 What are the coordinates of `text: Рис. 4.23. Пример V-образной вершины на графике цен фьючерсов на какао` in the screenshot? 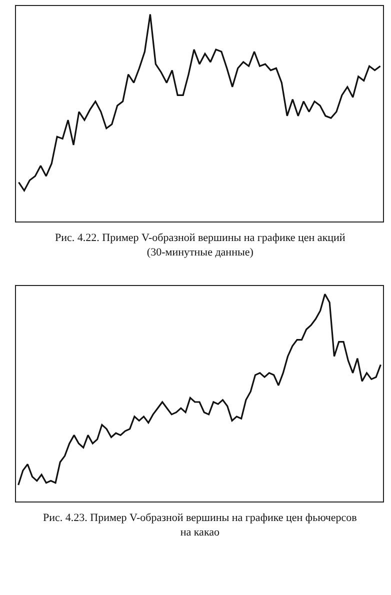 It's located at (200, 525).